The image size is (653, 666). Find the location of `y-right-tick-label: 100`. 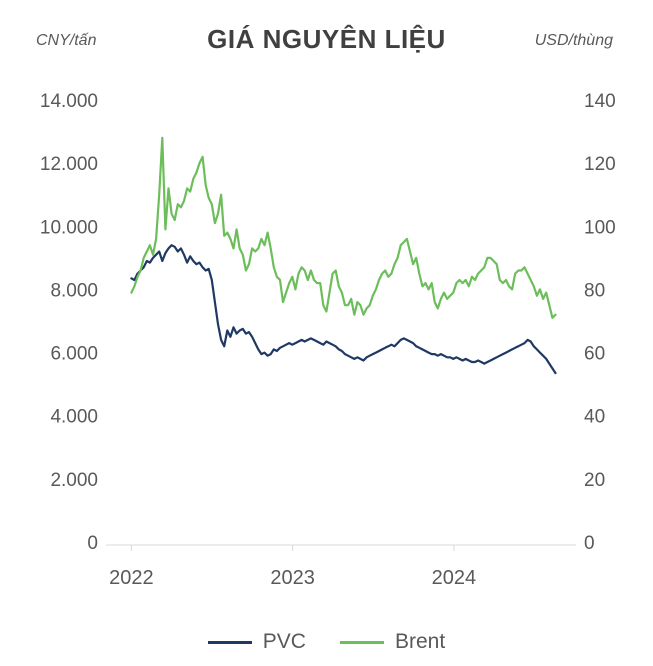

y-right-tick-label: 100 is located at coordinates (600, 227).